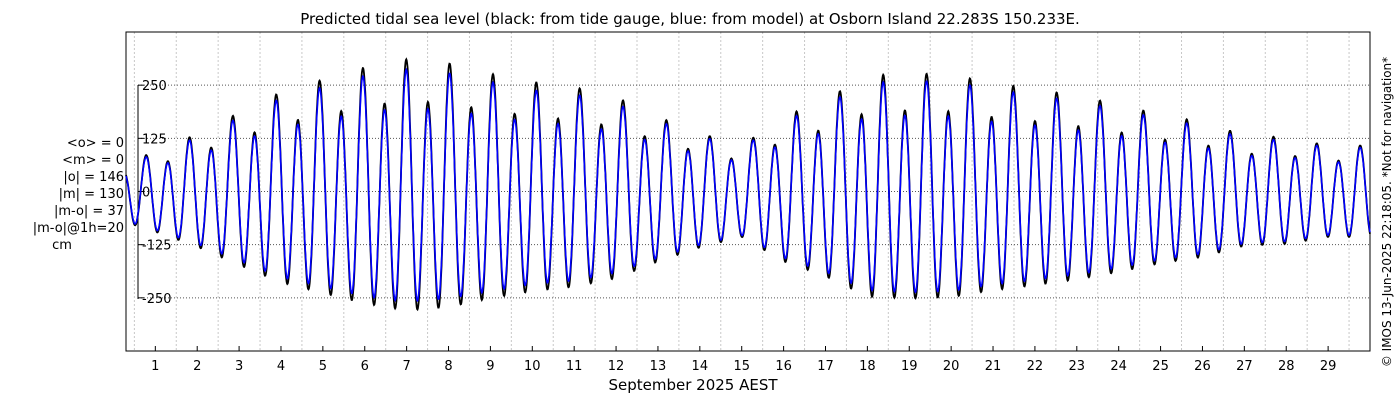  Describe the element at coordinates (155, 193) in the screenshot. I see `y-axis: -250 -125 0 125 250` at that location.